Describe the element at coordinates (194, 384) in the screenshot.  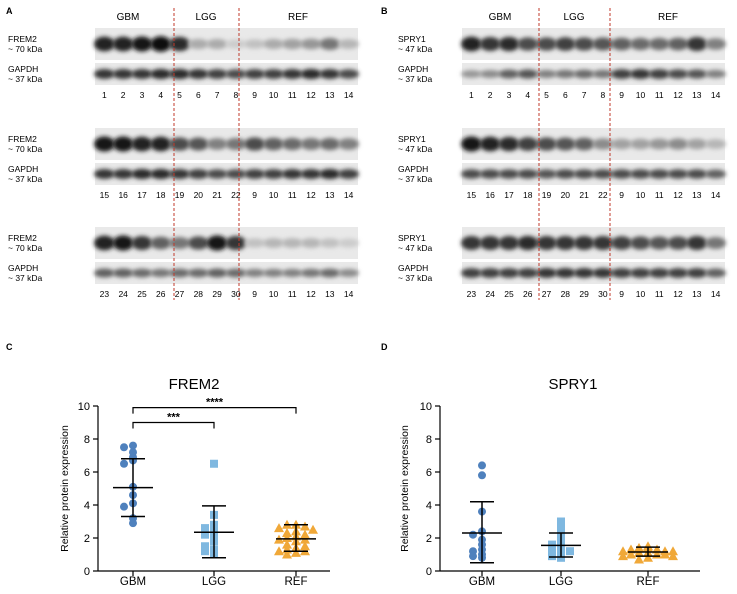
I see `chart-title: FREM2` at that location.